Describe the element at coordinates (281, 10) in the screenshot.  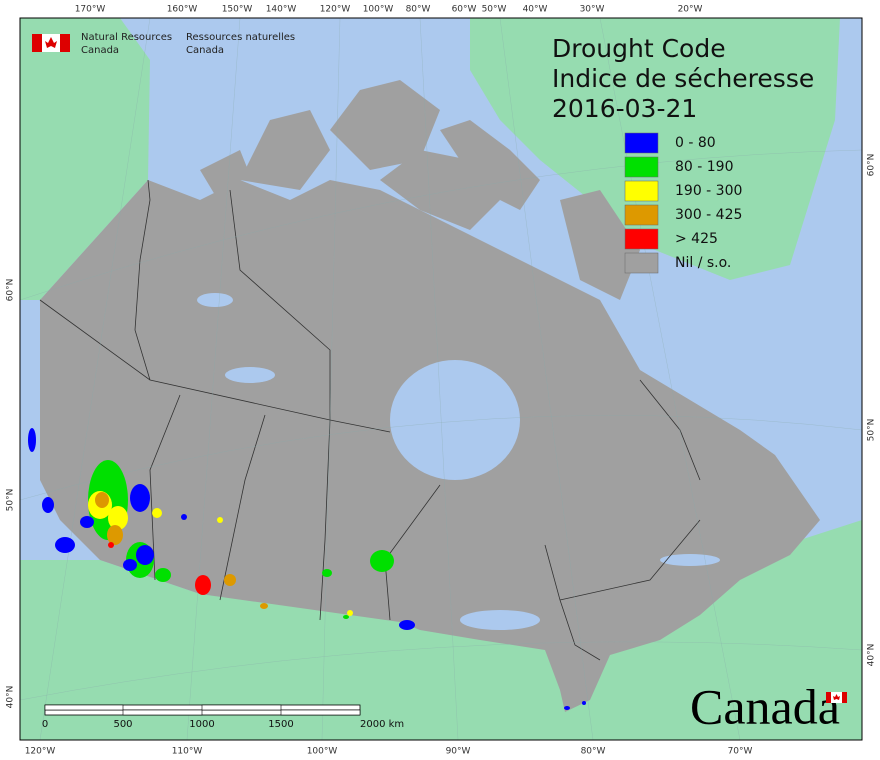
I see `lon-label: 140°W` at that location.